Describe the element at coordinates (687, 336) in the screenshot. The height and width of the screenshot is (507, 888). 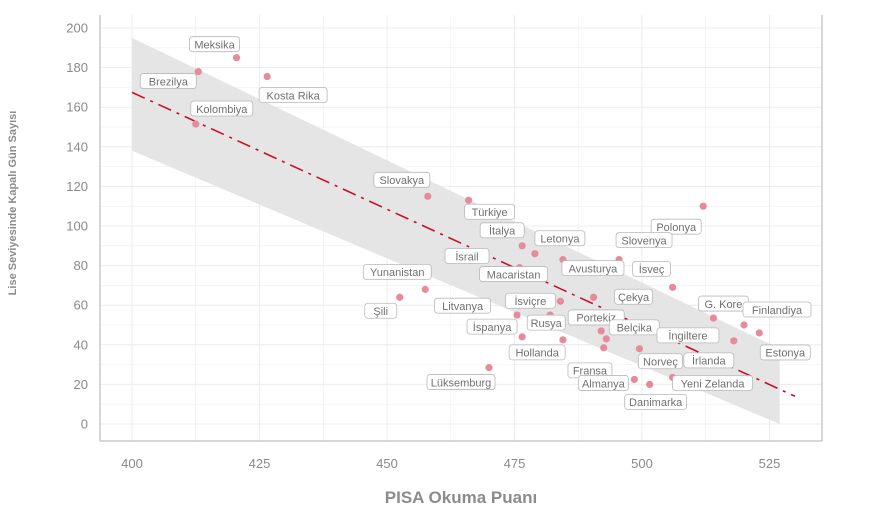
I see `point-label: İngiltere` at that location.